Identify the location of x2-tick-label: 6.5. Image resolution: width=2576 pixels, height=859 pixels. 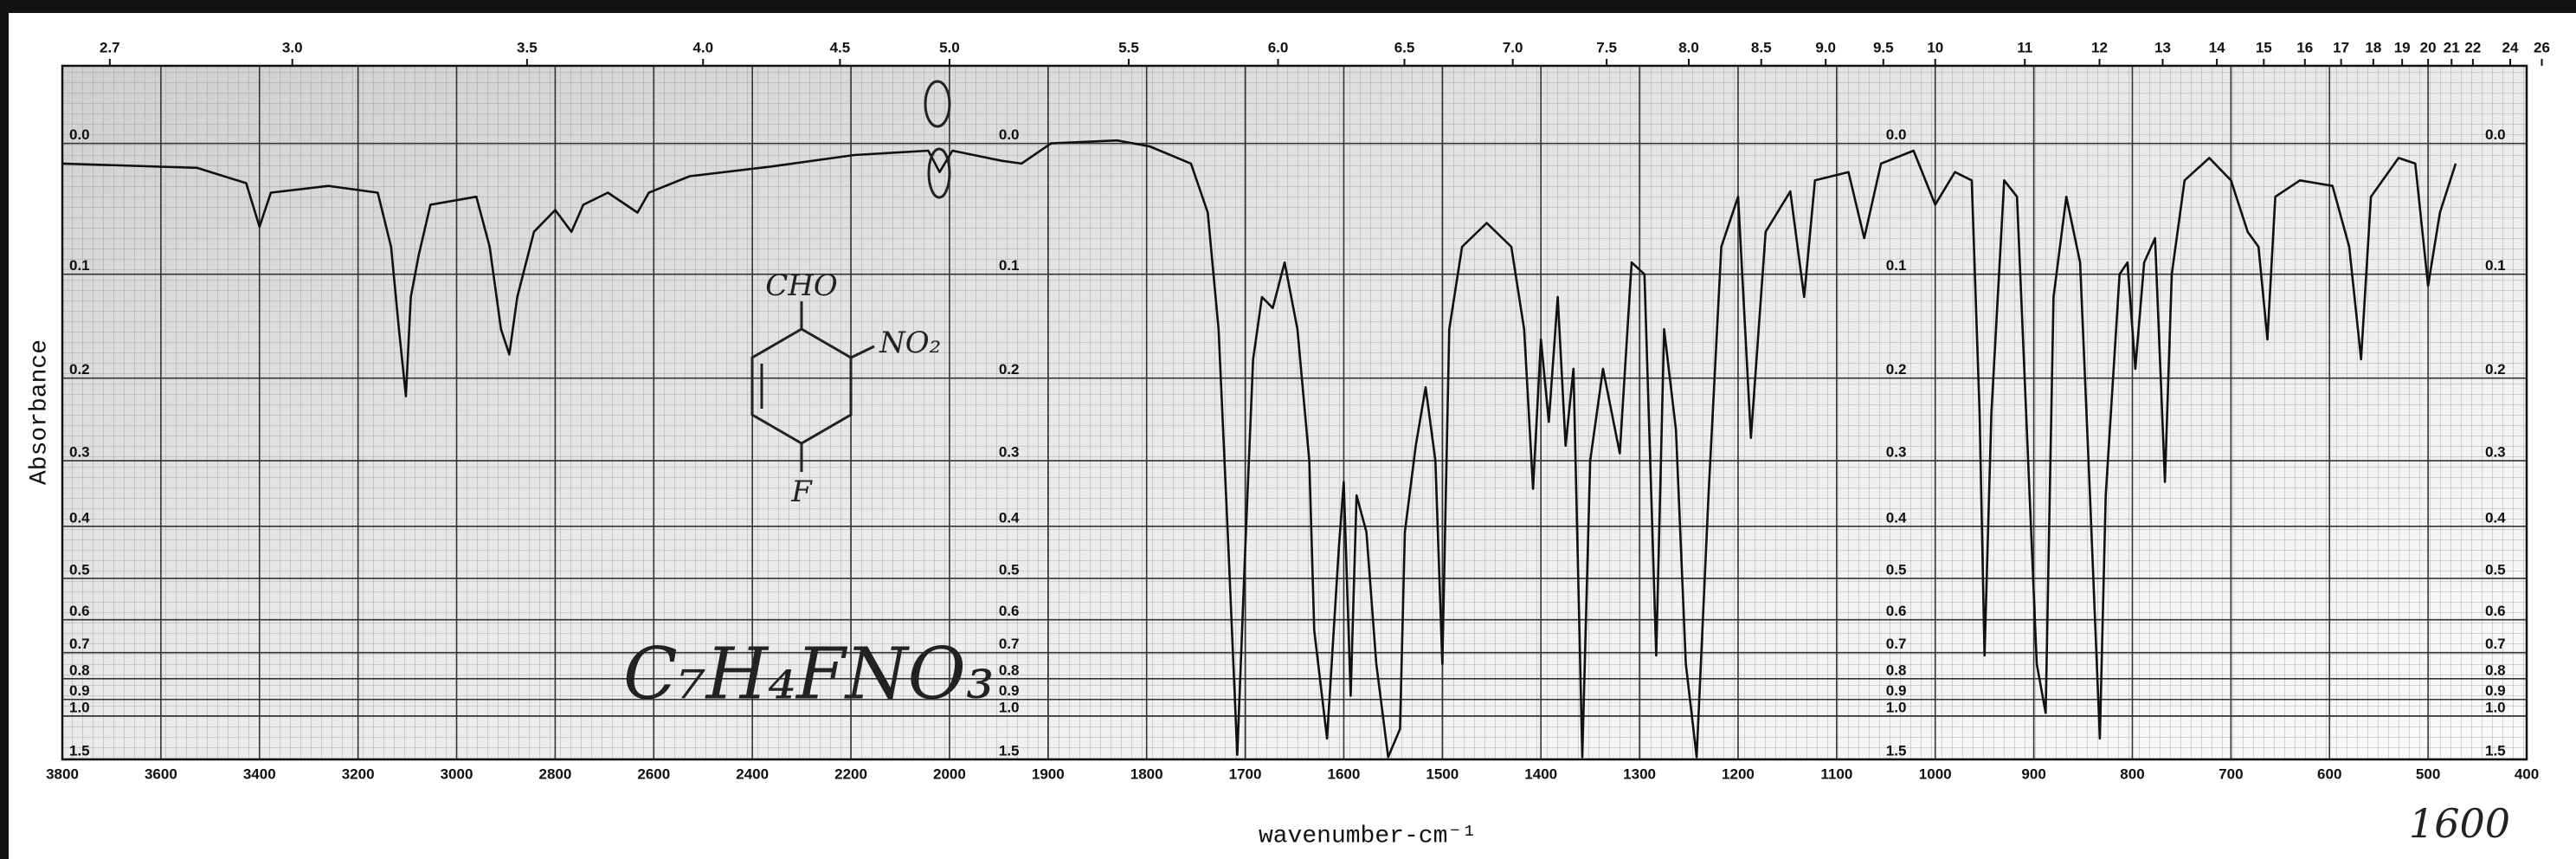
(1404, 47).